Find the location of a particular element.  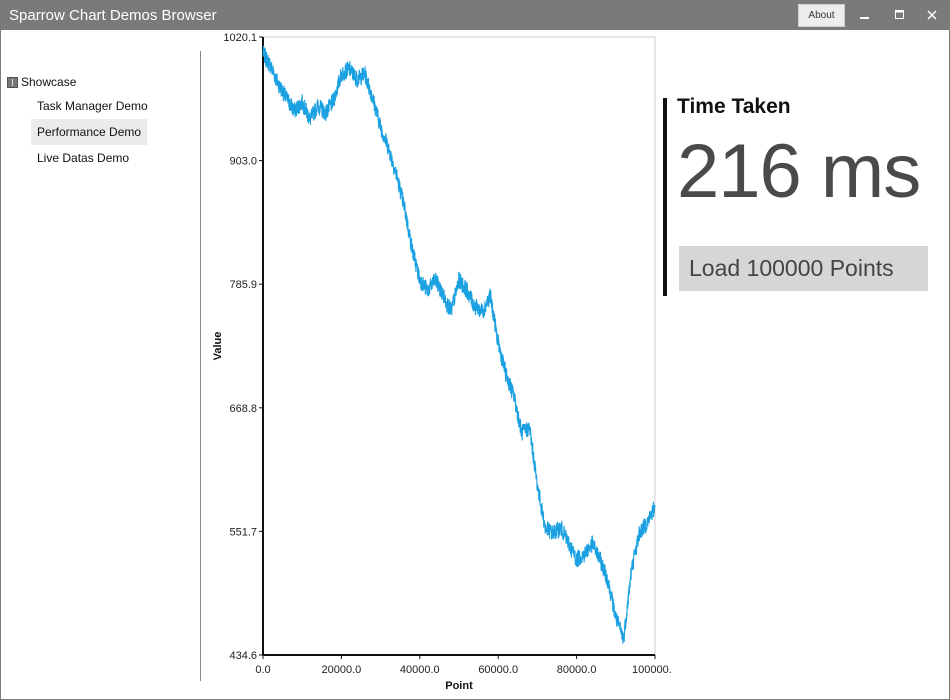

x-tick-label: 60000.0 is located at coordinates (498, 670).